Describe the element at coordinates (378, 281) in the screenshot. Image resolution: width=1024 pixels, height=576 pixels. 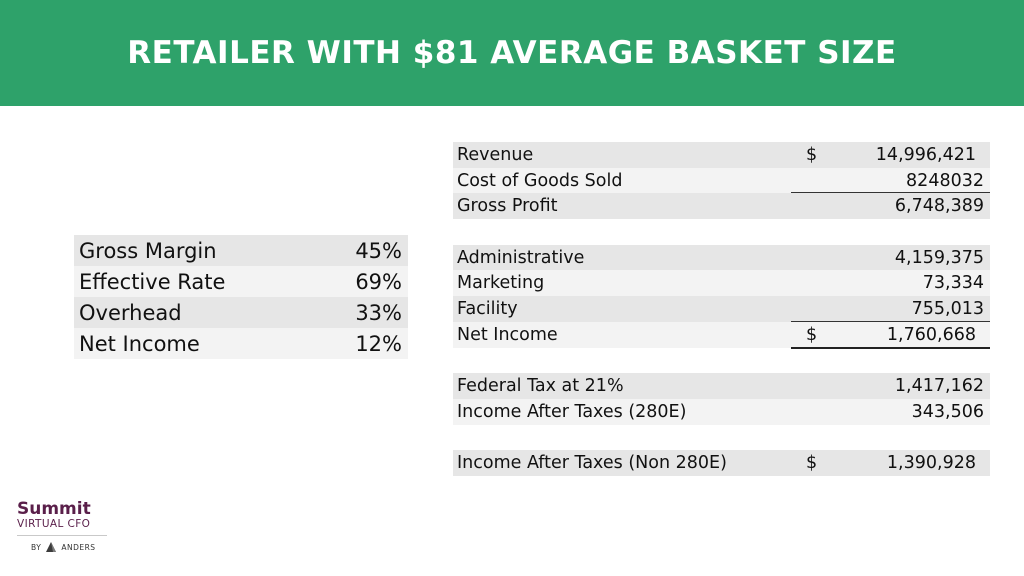
I see `metric-value: 69%` at that location.